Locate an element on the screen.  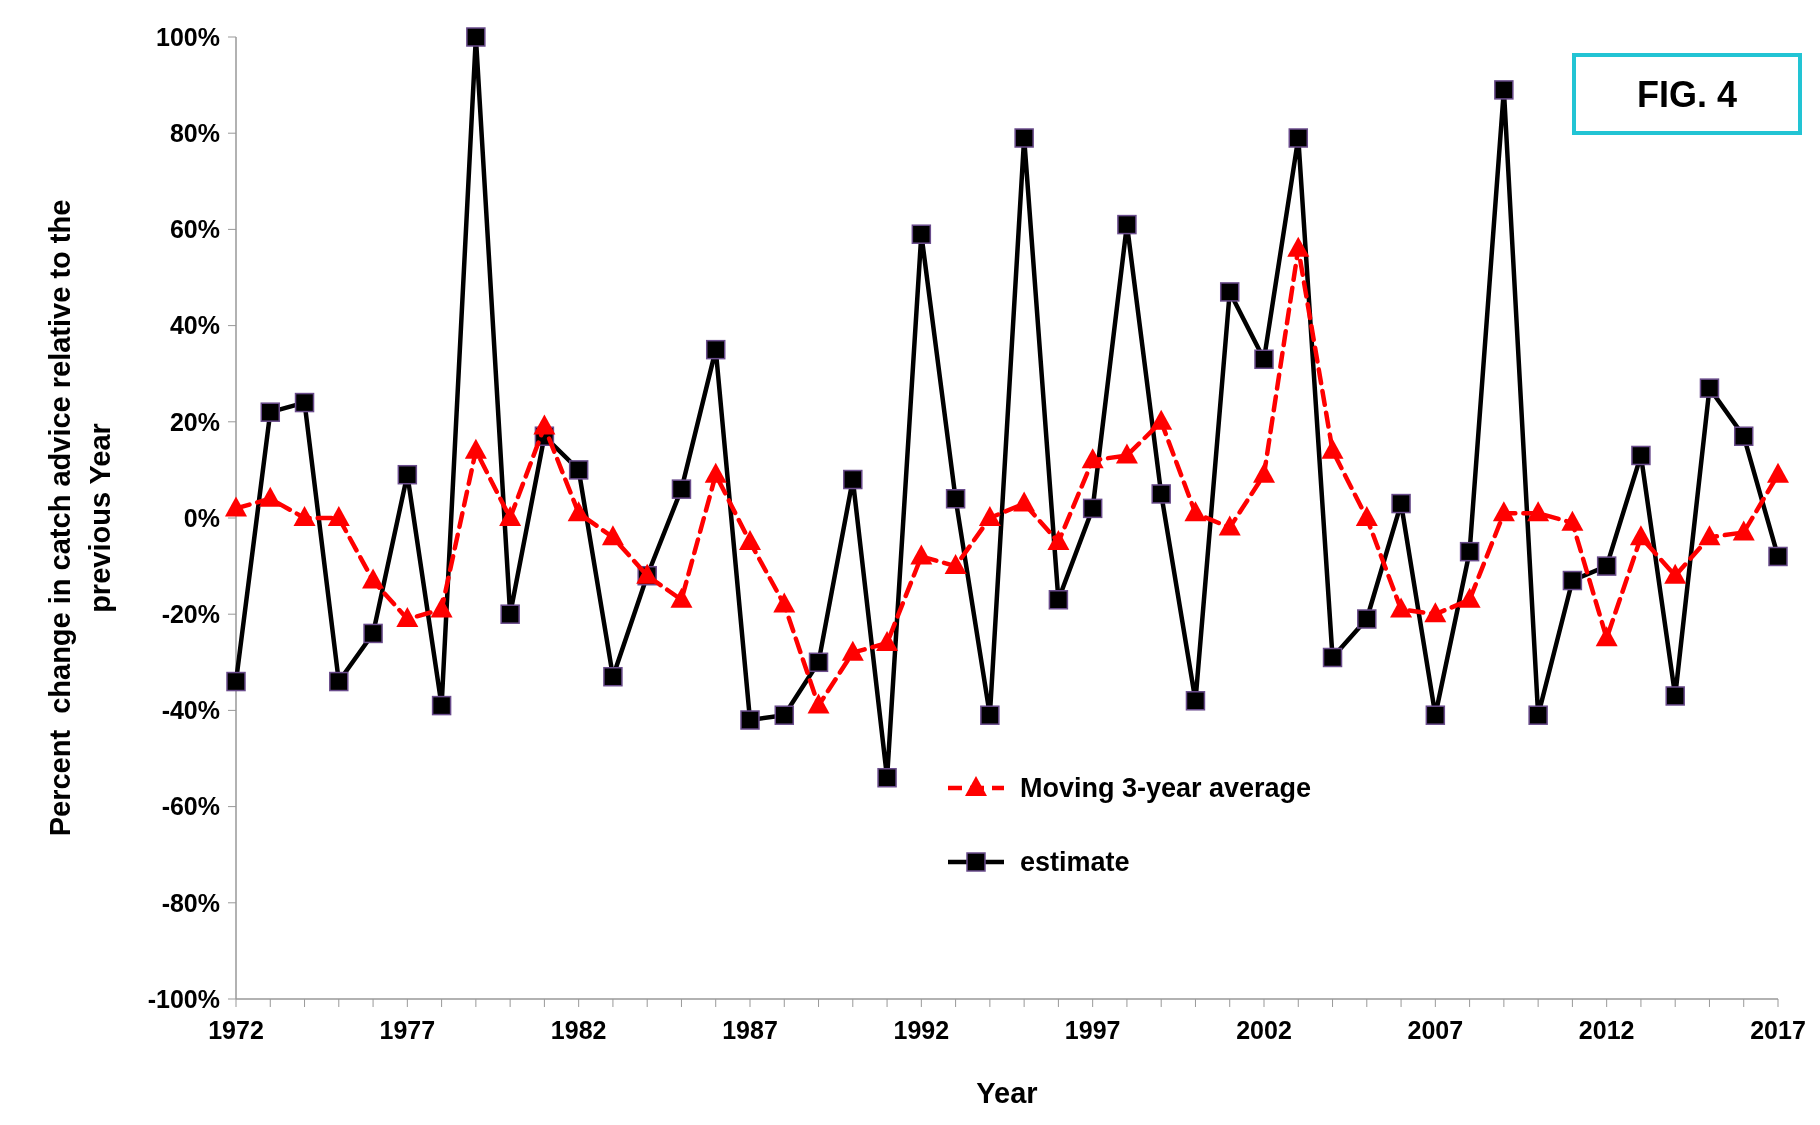
x-tick-label: 1977 is located at coordinates (407, 1030).